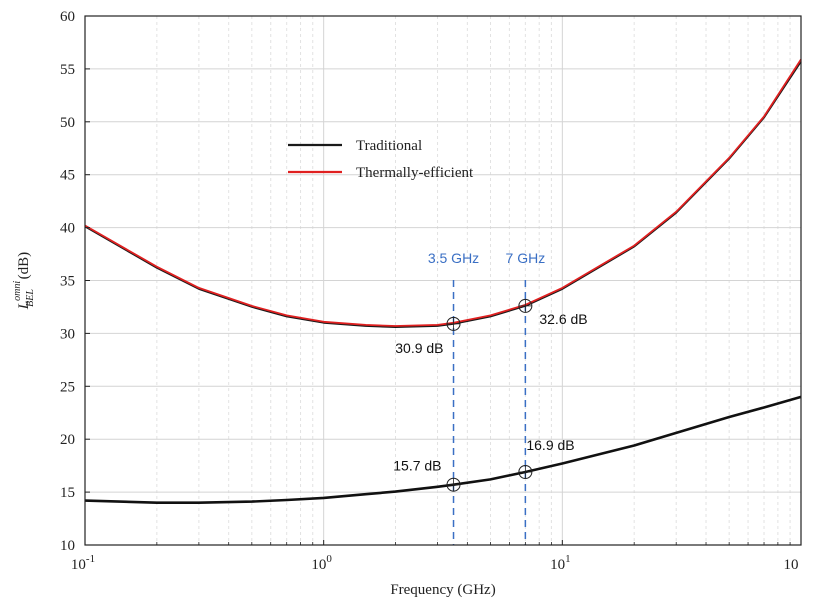  Describe the element at coordinates (67, 282) in the screenshot. I see `y-tick-label: 35` at that location.